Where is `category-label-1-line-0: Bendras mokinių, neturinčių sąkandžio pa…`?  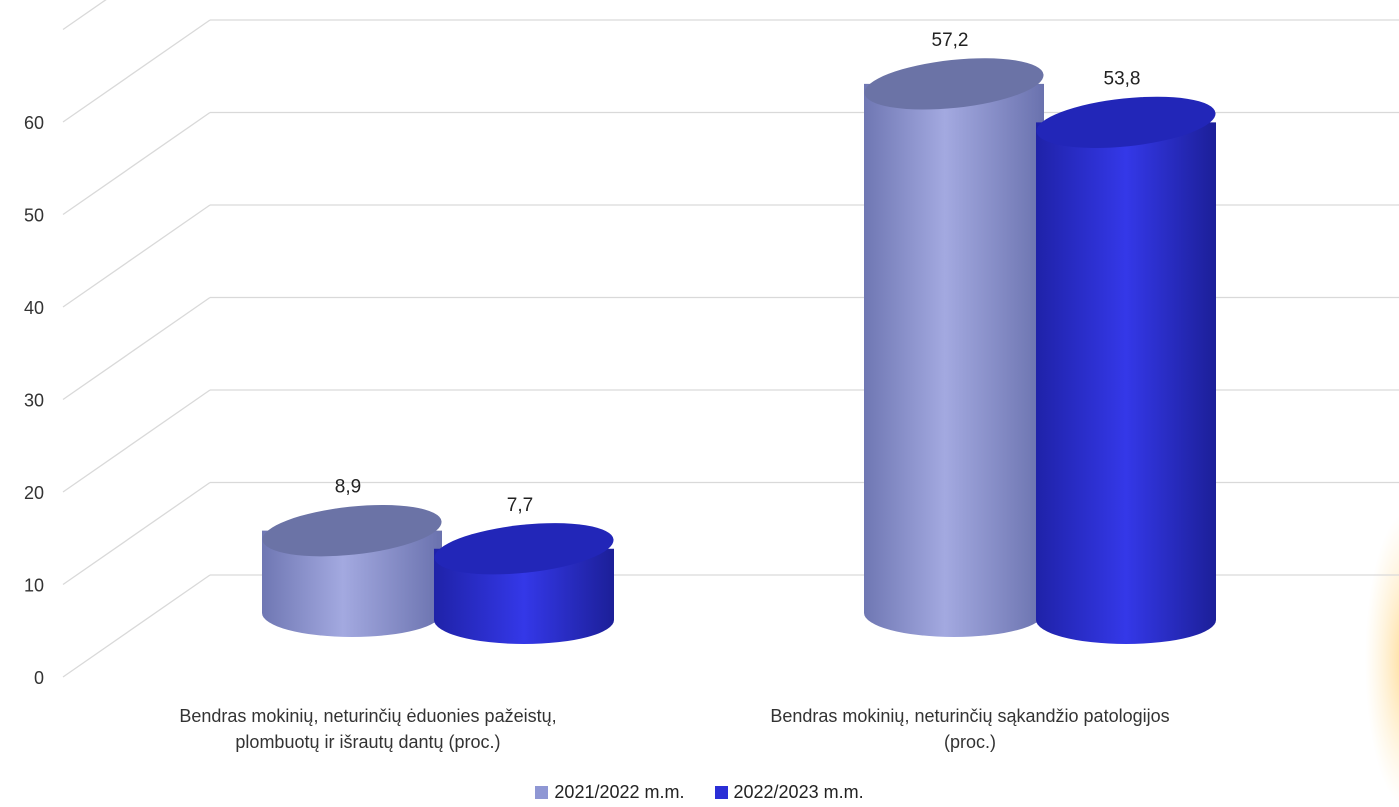
category-label-1-line-0: Bendras mokinių, neturinčių sąkandžio pa… is located at coordinates (970, 716).